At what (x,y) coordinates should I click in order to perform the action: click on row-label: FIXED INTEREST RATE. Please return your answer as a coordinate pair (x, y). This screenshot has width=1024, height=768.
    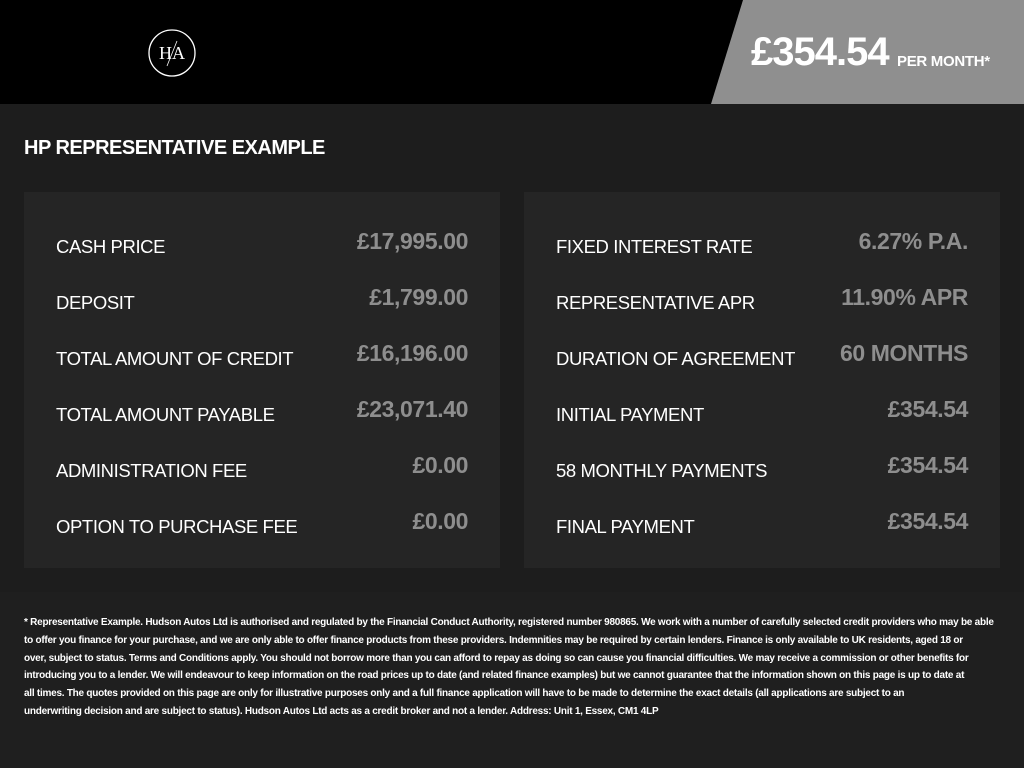
    Looking at the image, I should click on (654, 246).